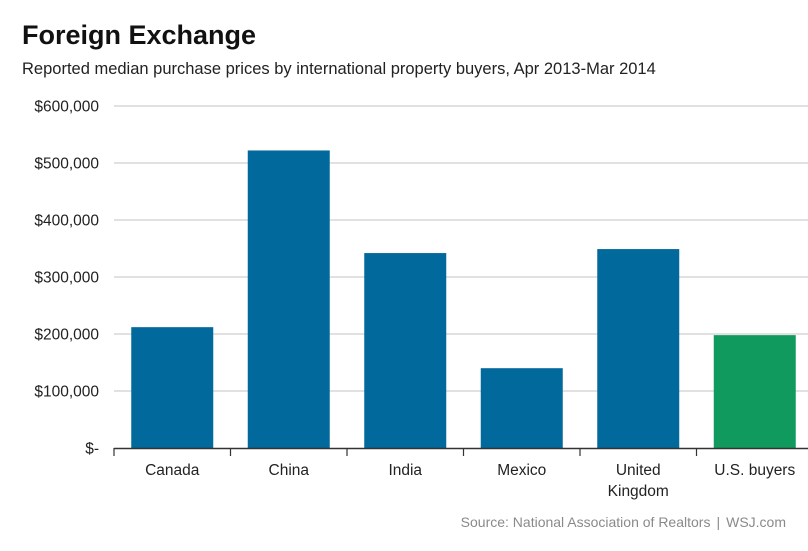  Describe the element at coordinates (289, 470) in the screenshot. I see `x-tick-label: China` at that location.